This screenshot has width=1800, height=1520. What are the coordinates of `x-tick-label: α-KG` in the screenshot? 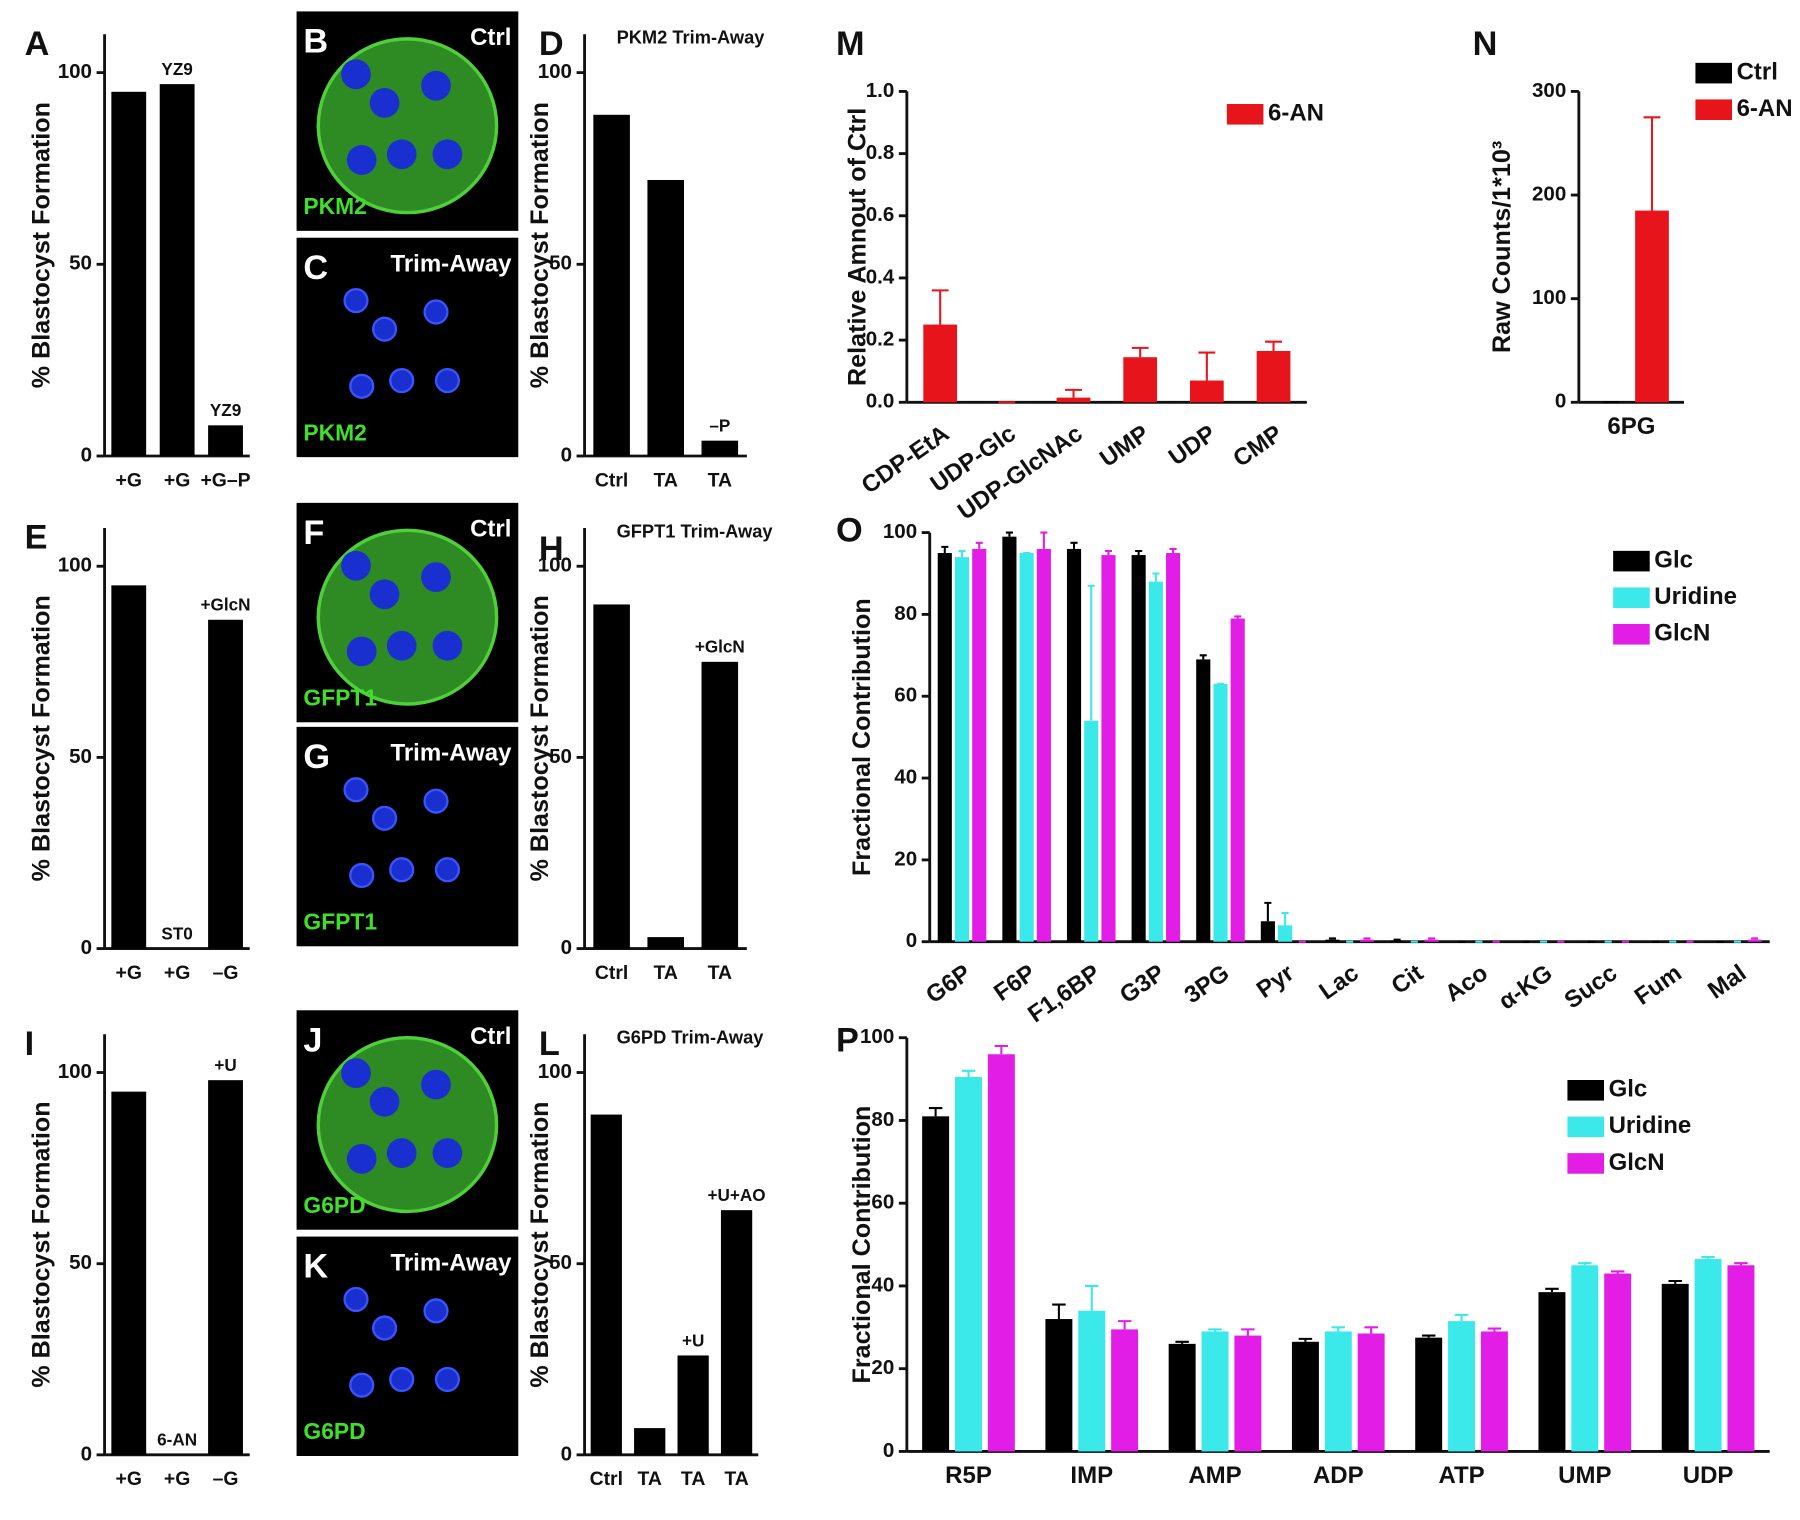 It's located at (1526, 987).